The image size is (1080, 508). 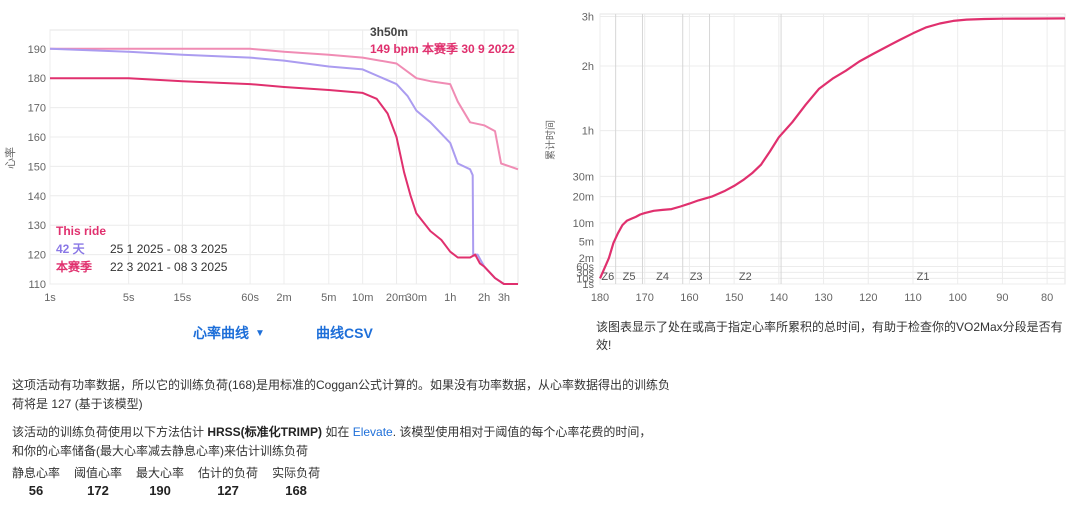 I want to click on y-tick-label: 2h, so click(x=588, y=67).